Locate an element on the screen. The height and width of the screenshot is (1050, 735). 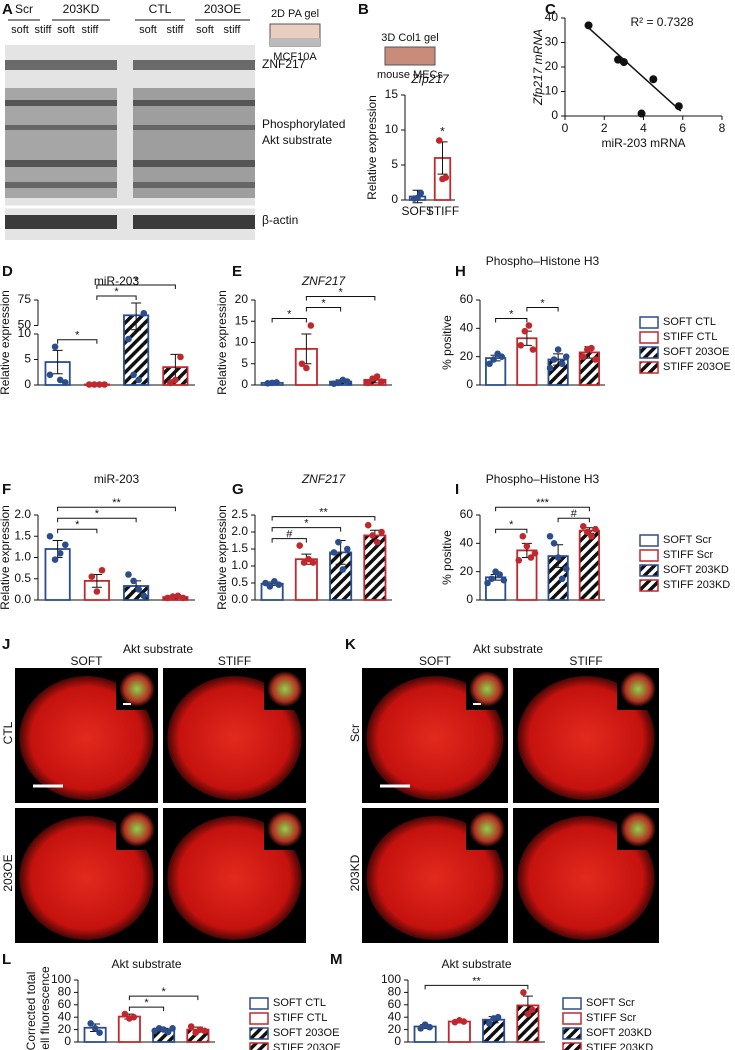
label: 1.0 is located at coordinates (239, 565).